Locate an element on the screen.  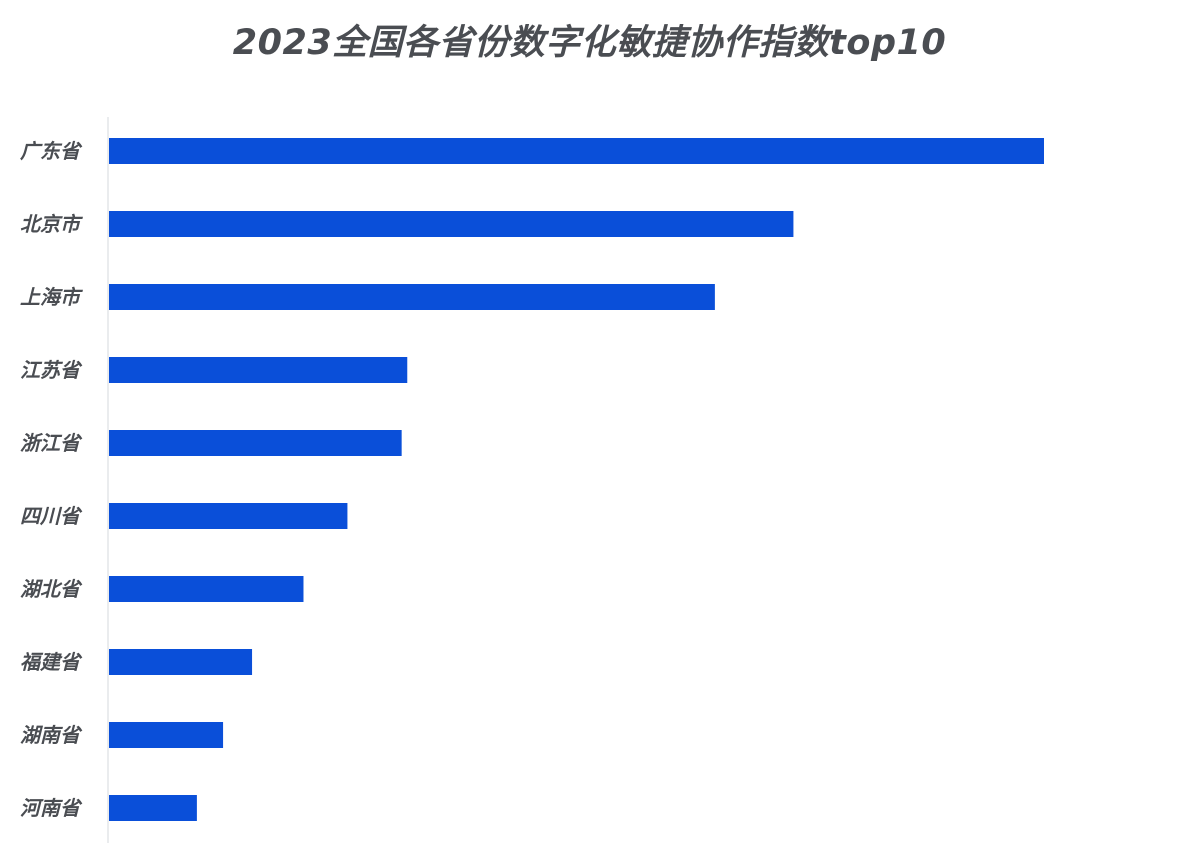
category-label-1: 北京市 is located at coordinates (51, 224).